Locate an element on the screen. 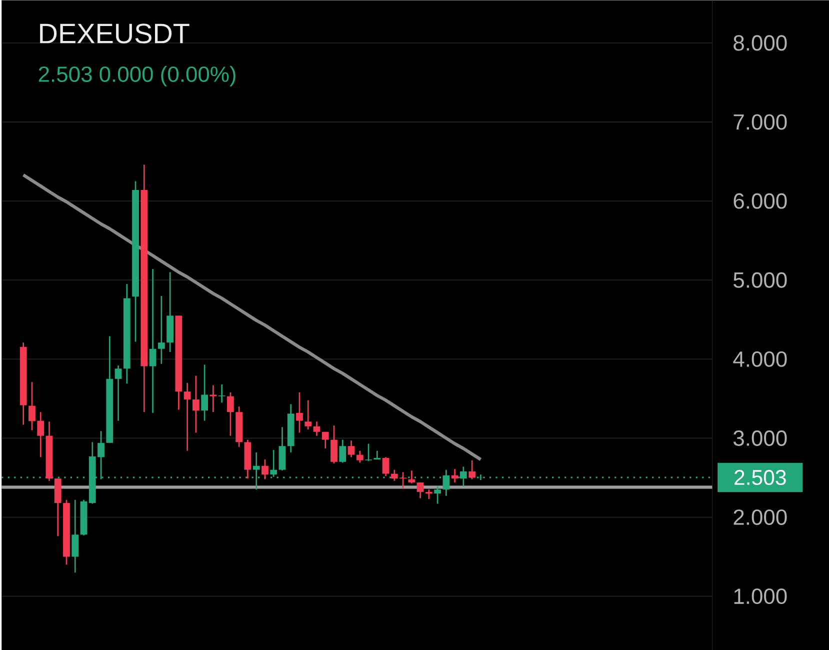  text: DEXEUSDT is located at coordinates (115, 34).